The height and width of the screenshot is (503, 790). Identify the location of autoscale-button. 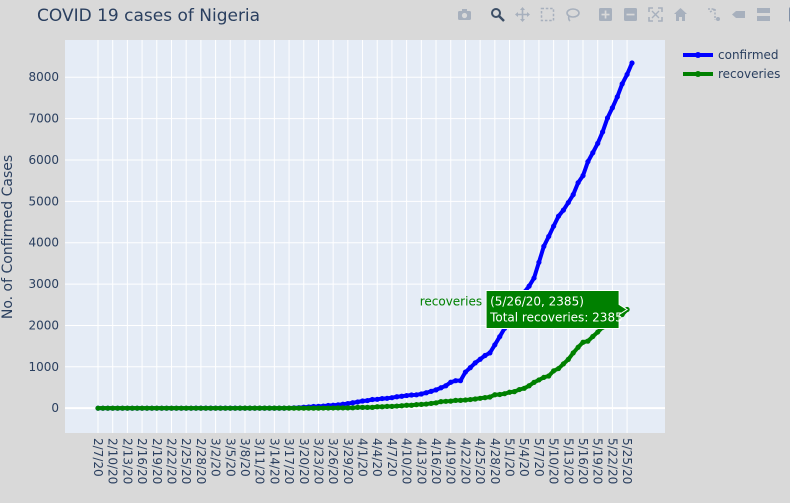
(655, 14).